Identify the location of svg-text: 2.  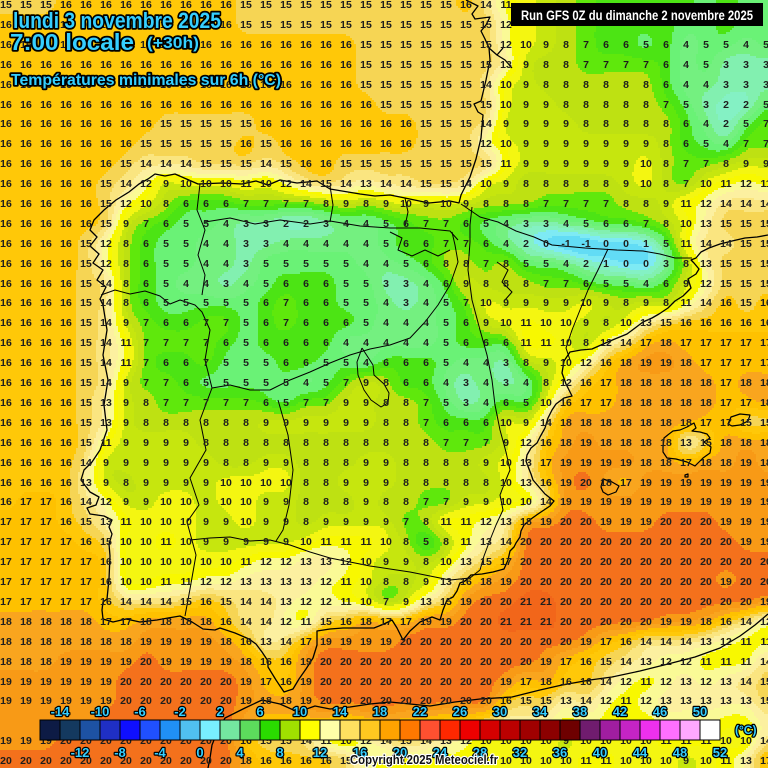
(219, 711).